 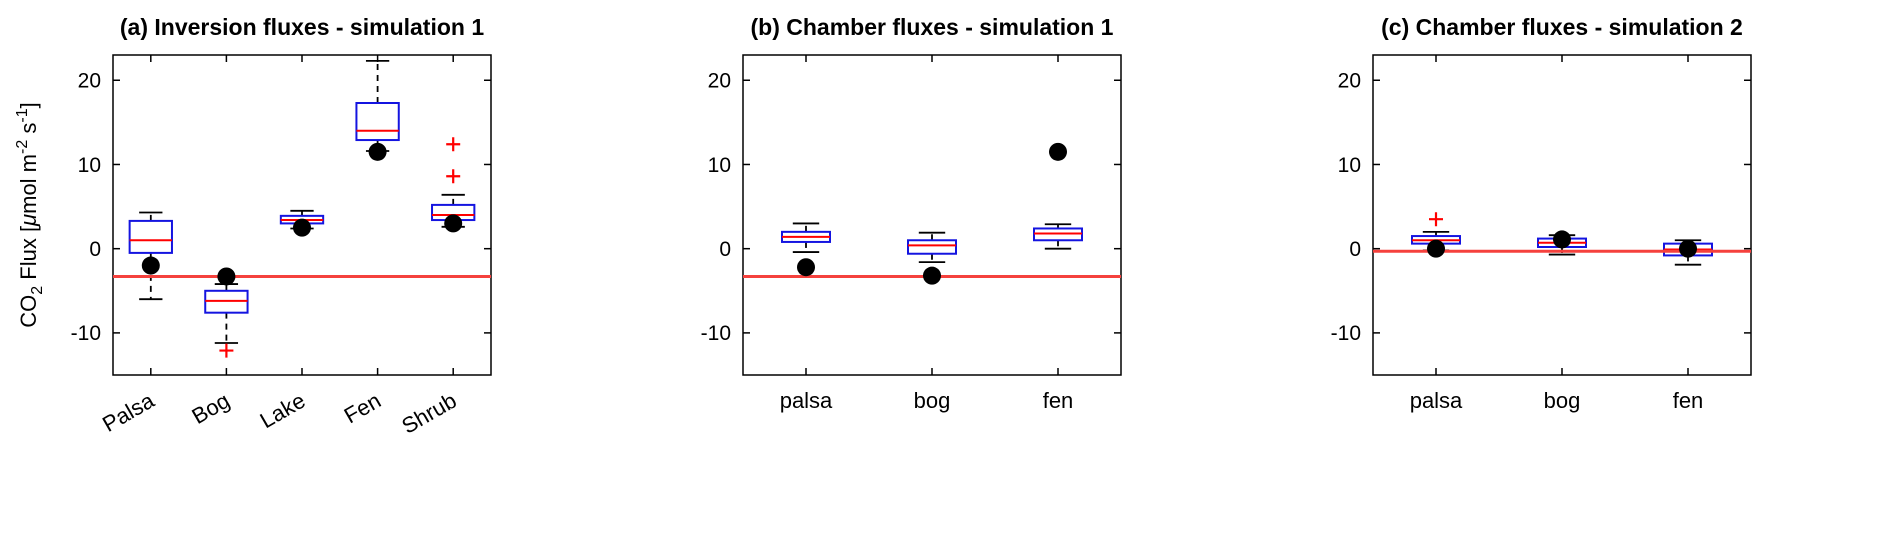 What do you see at coordinates (210, 408) in the screenshot?
I see `x-tick-label: Bog` at bounding box center [210, 408].